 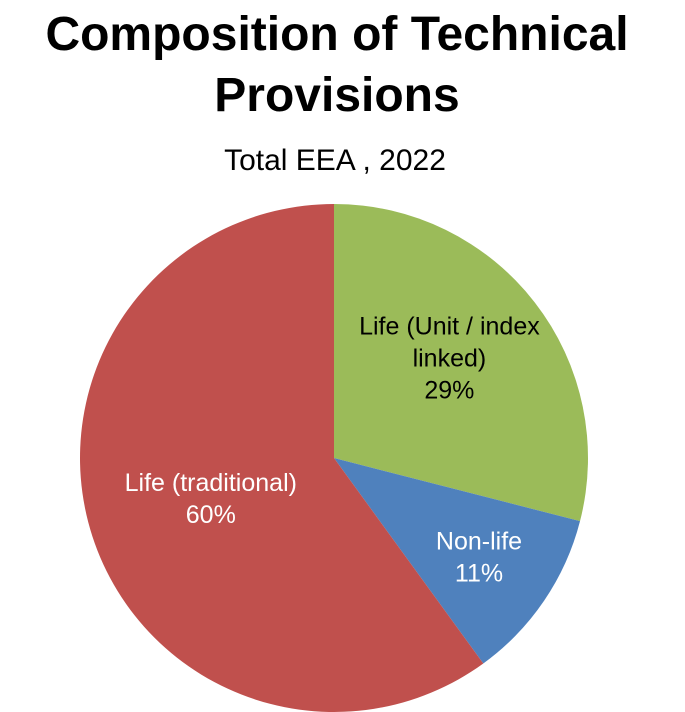 I want to click on pie-label-life-traditional-value: 60%, so click(x=211, y=515).